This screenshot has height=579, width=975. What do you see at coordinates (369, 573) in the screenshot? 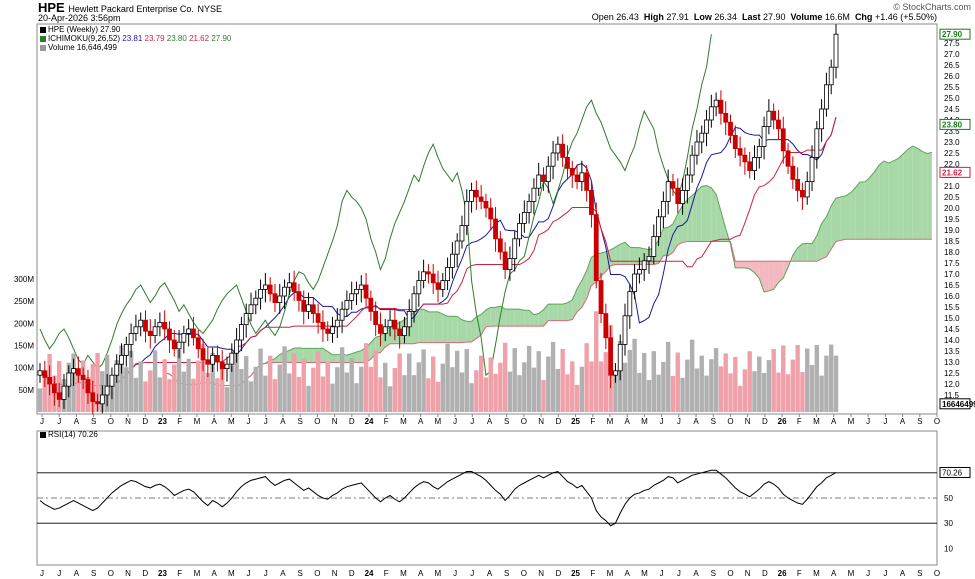
I see `rsi-x-axis-tick: 24` at bounding box center [369, 573].